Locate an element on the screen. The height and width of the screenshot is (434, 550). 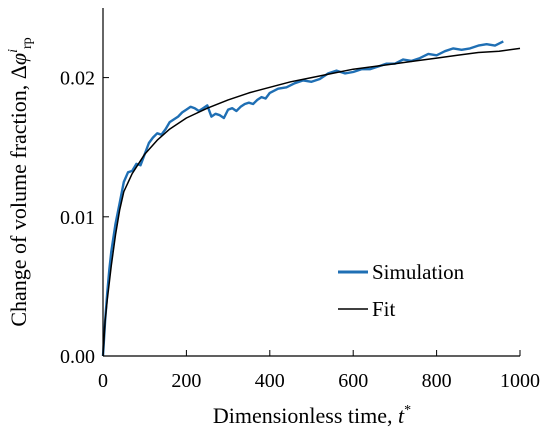
x-tick-label: 800 is located at coordinates (437, 381).